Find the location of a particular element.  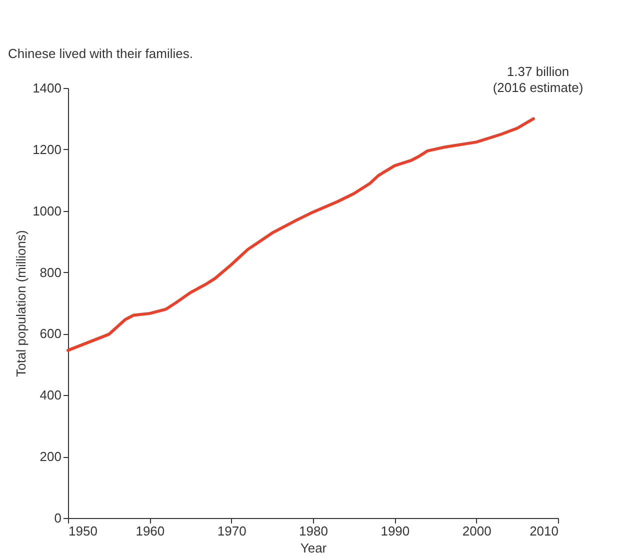

y-axis-title: Total population (millions) is located at coordinates (21, 303).